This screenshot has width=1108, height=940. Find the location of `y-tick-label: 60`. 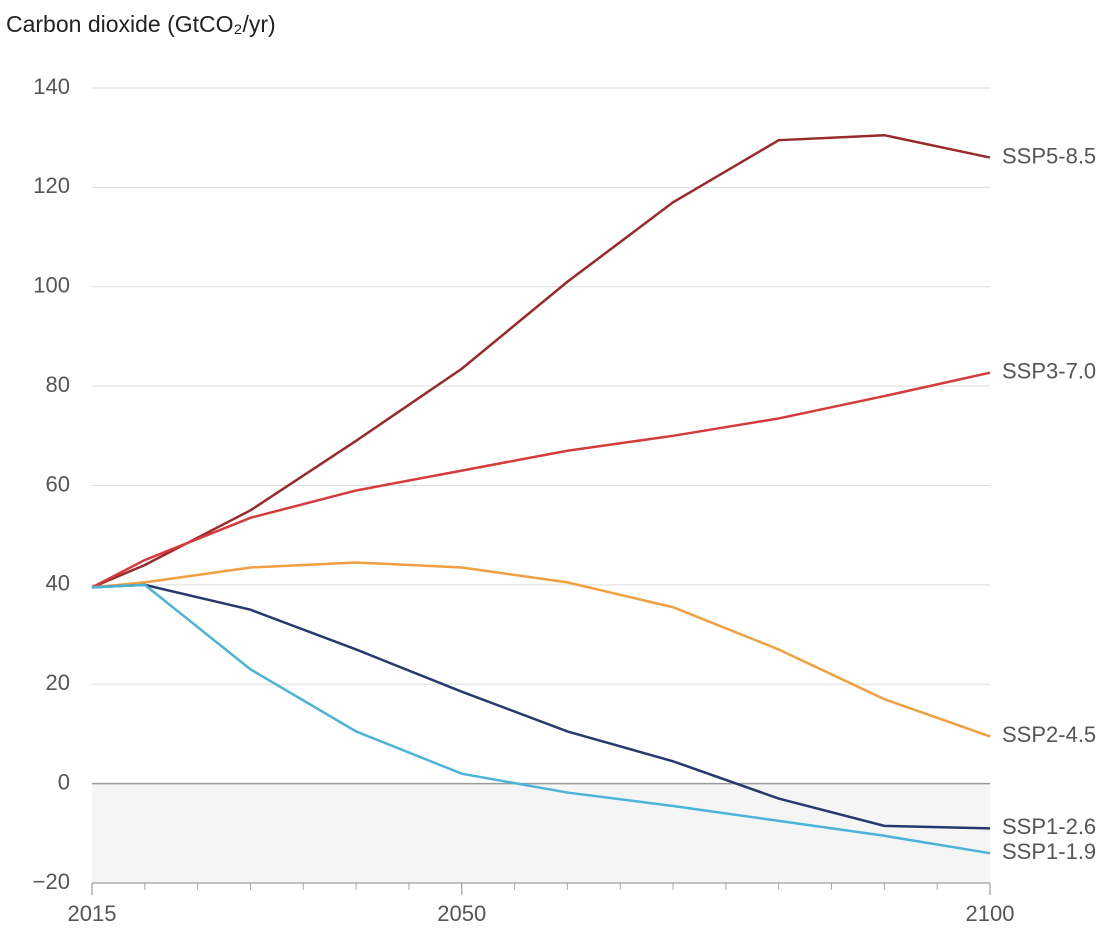

y-tick-label: 60 is located at coordinates (58, 483).